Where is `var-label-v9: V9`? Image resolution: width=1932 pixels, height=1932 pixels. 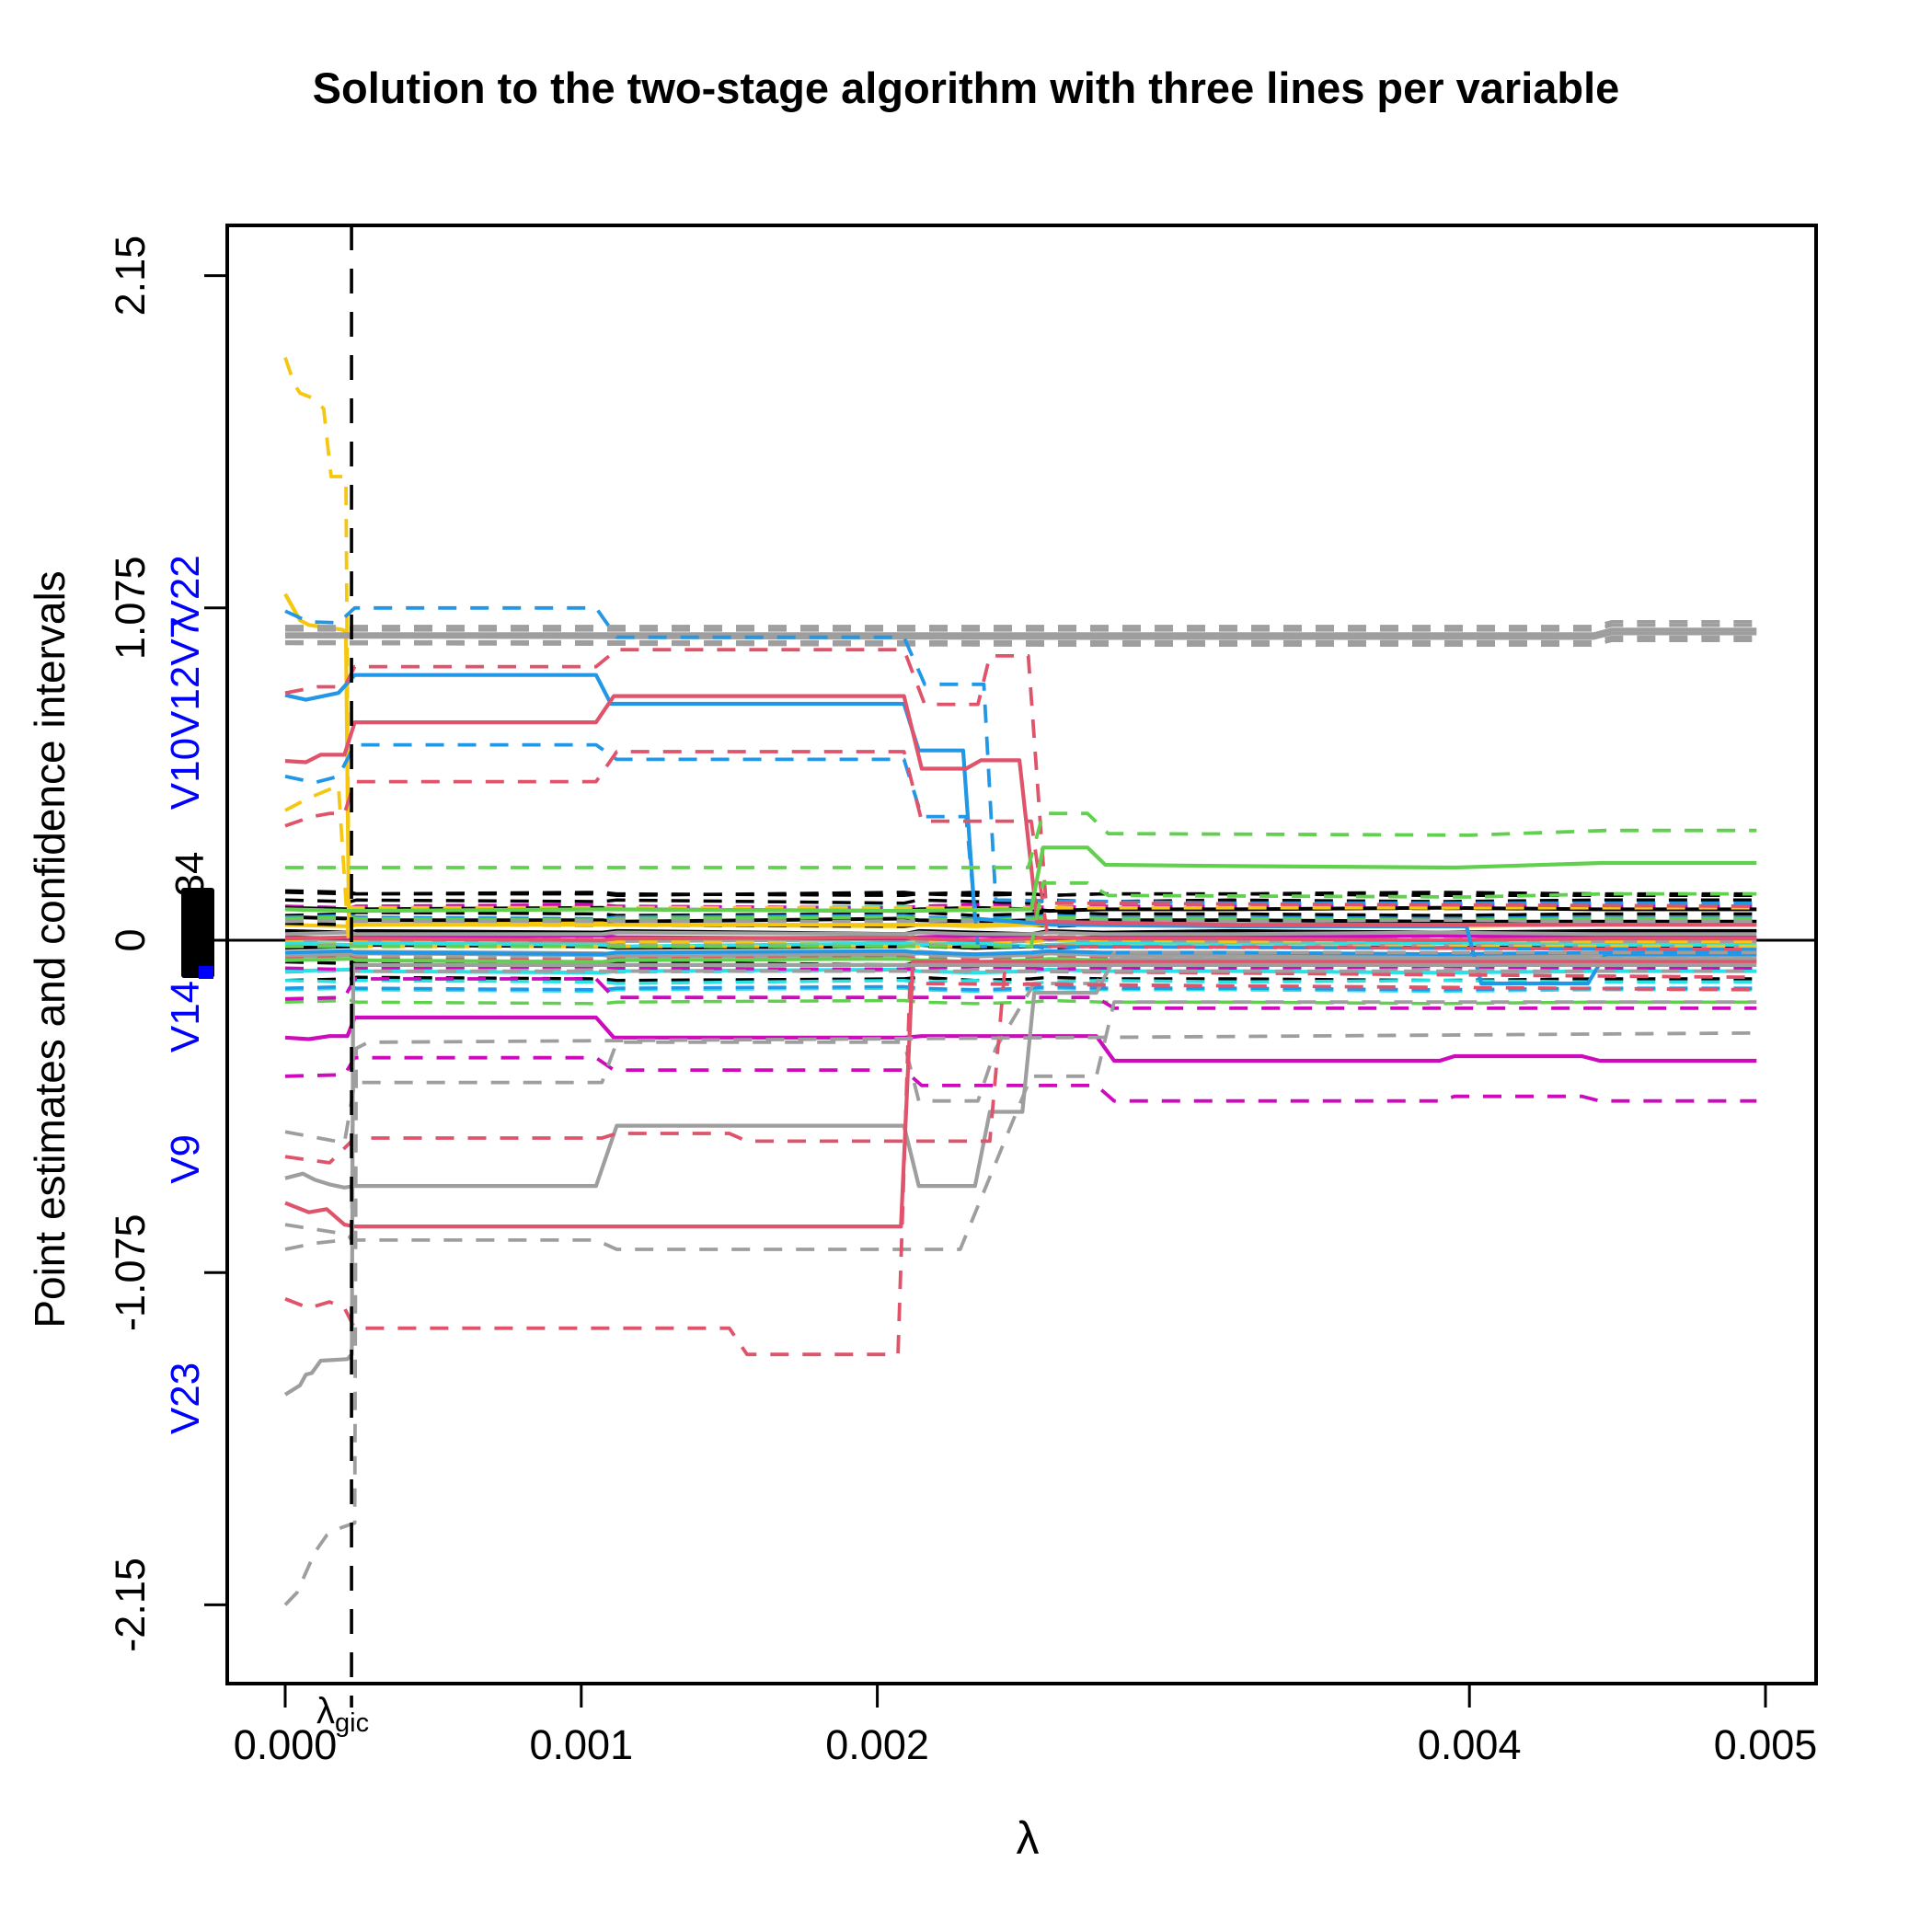
var-label-v9: V9 is located at coordinates (185, 1159).